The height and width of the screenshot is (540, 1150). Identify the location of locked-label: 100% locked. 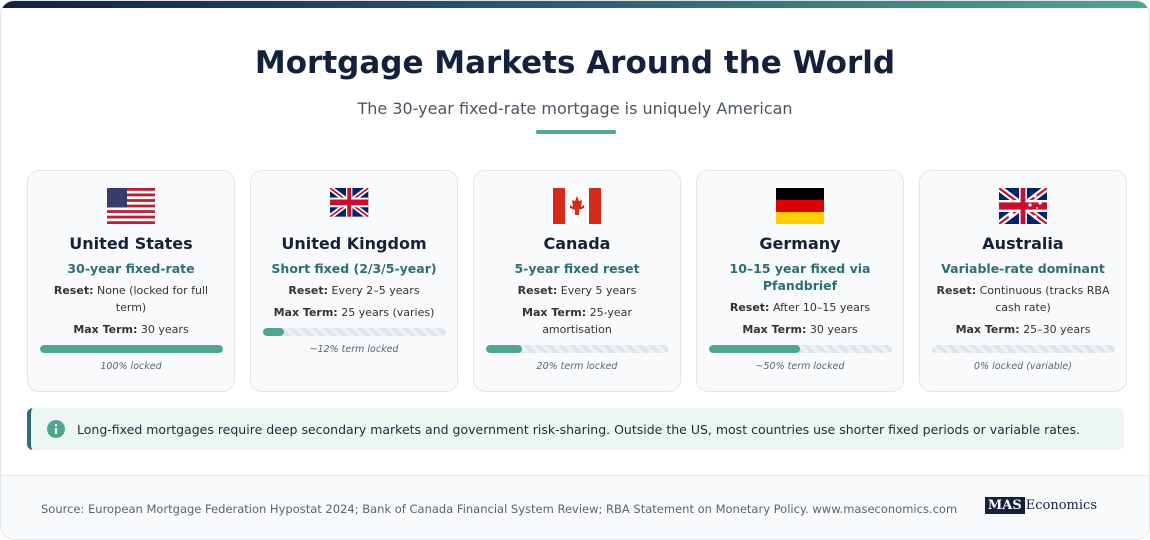
(131, 366).